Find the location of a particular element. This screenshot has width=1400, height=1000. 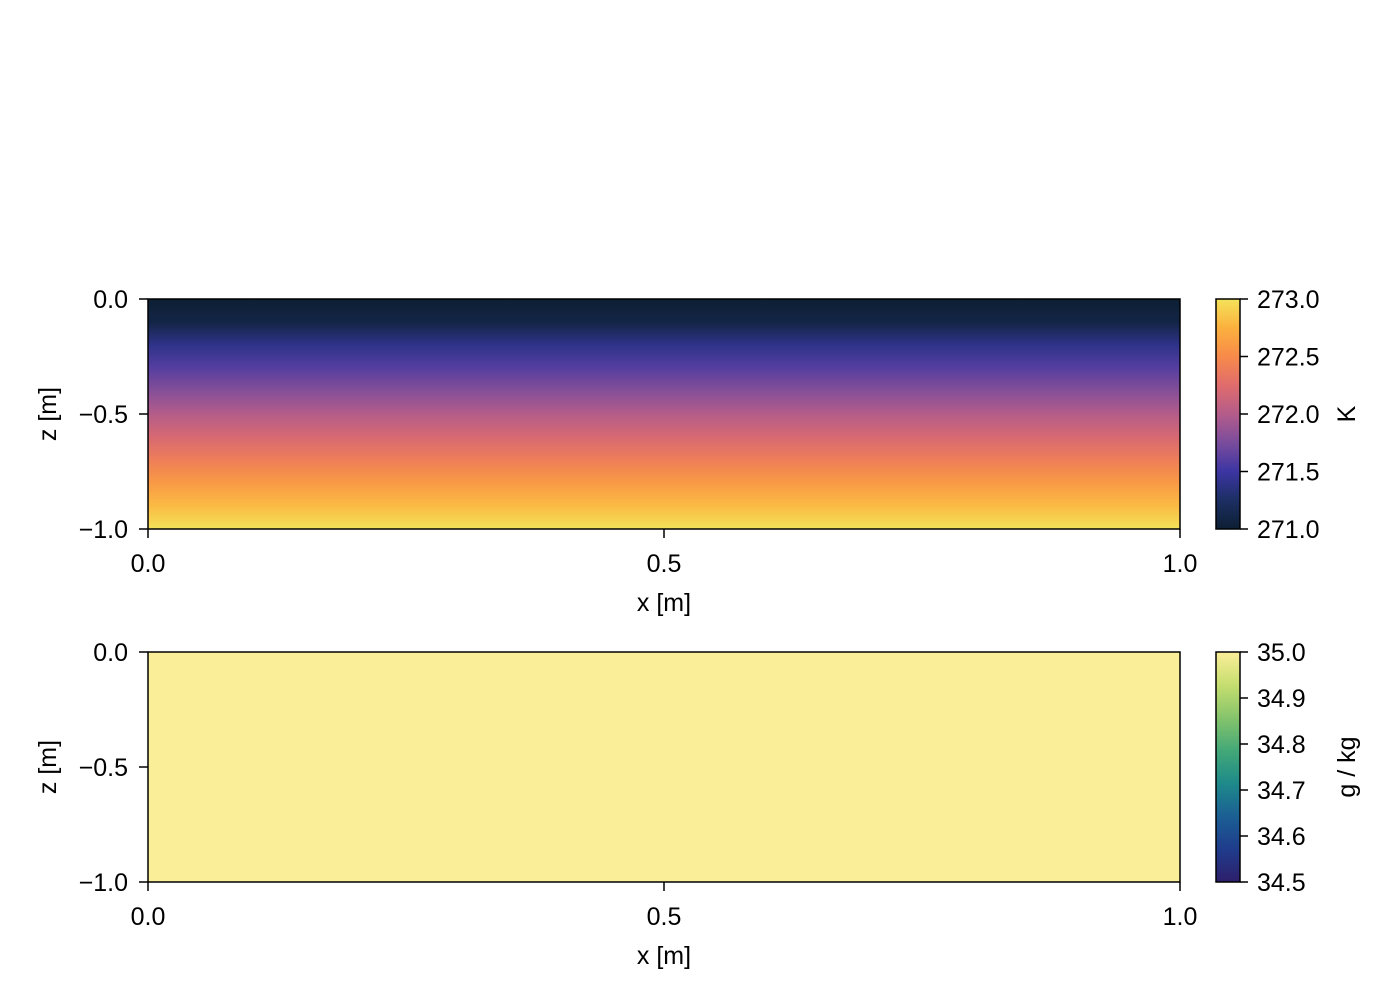

temperature-x-ticks: 0.0 0.5 1.0 is located at coordinates (664, 553).